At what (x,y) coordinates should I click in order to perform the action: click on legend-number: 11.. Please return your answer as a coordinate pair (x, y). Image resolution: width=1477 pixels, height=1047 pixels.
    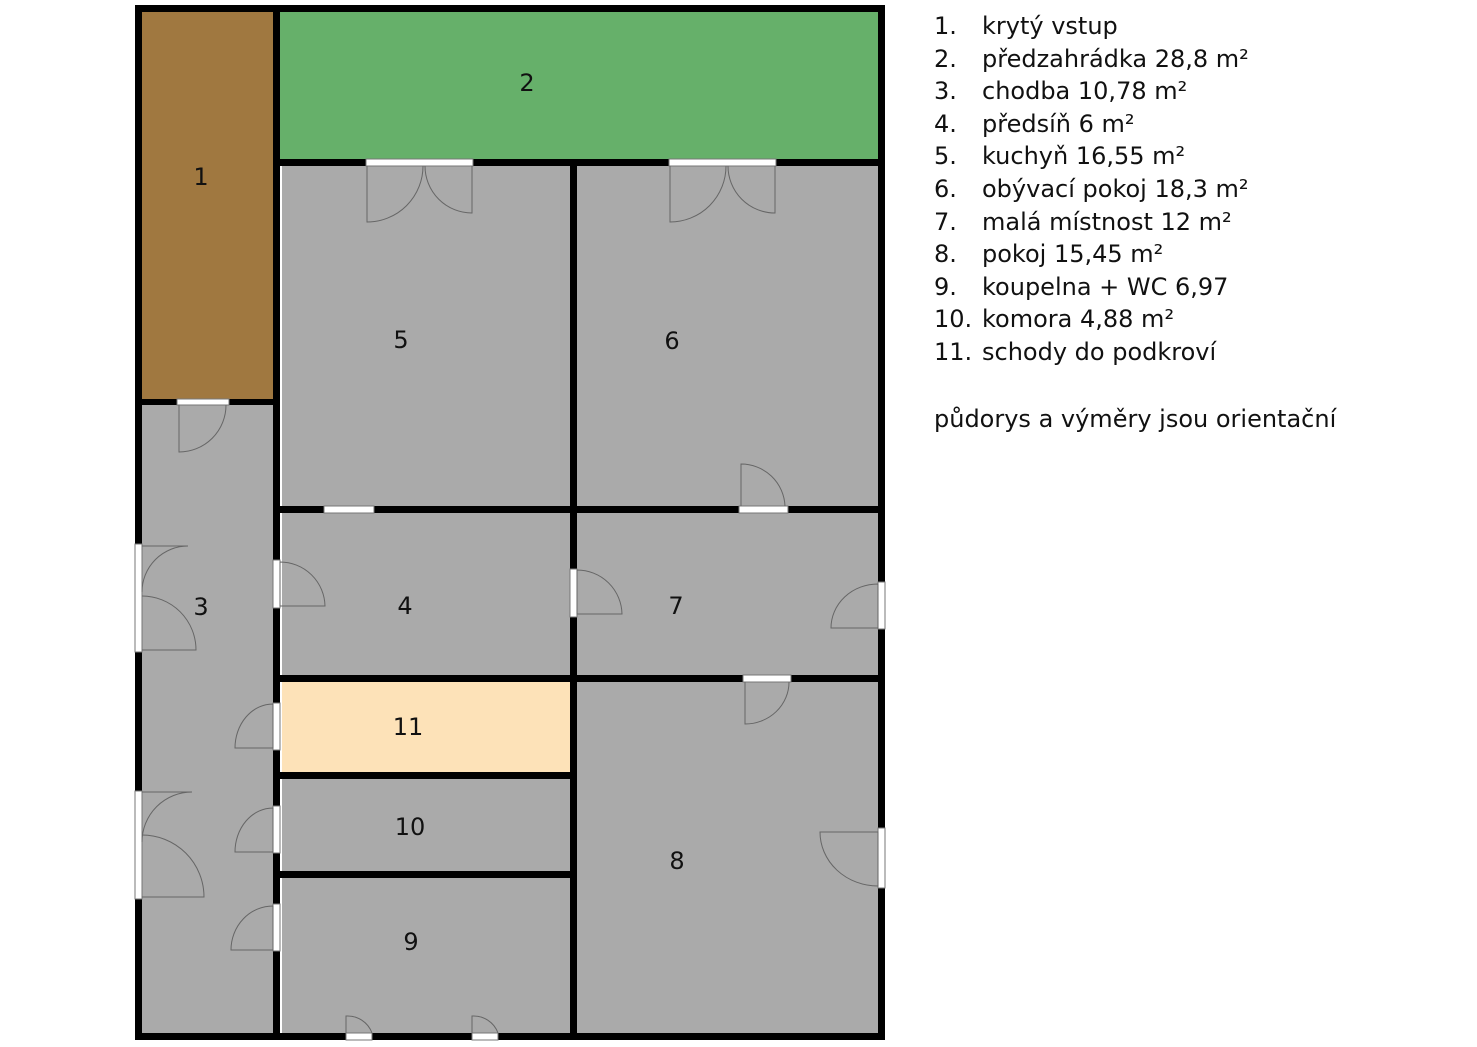
    Looking at the image, I should click on (953, 351).